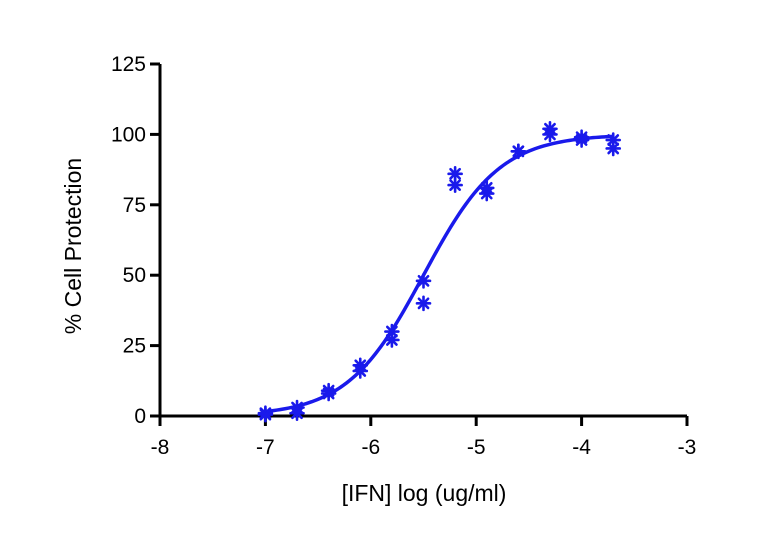  I want to click on y-axis-ticks: 0 25 50 75 100 125, so click(135, 240).